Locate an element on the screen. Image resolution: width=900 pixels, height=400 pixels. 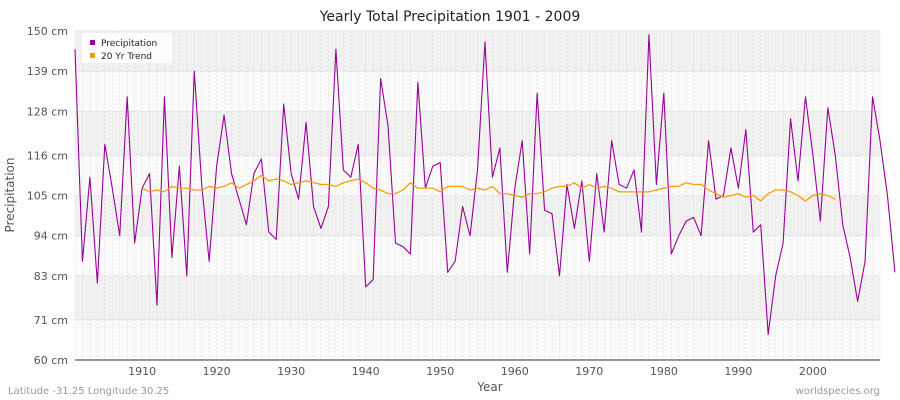
x-tick-label: 1940 is located at coordinates (366, 371).